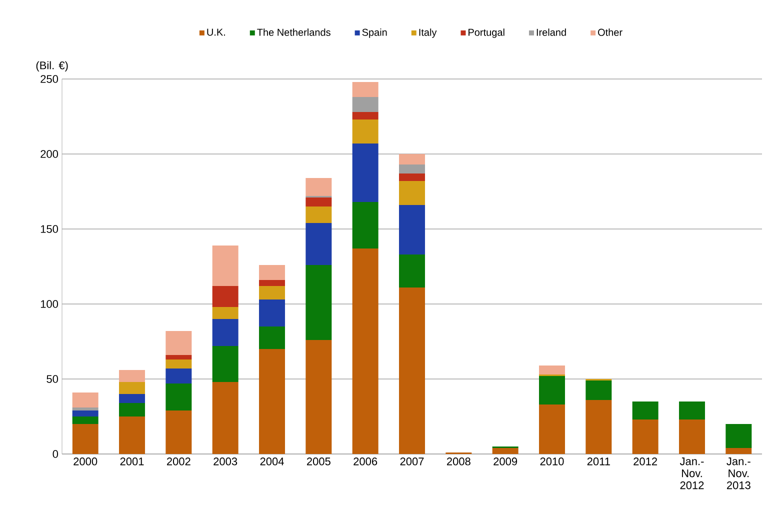 The height and width of the screenshot is (516, 768). I want to click on y-tick-label: 150, so click(49, 229).